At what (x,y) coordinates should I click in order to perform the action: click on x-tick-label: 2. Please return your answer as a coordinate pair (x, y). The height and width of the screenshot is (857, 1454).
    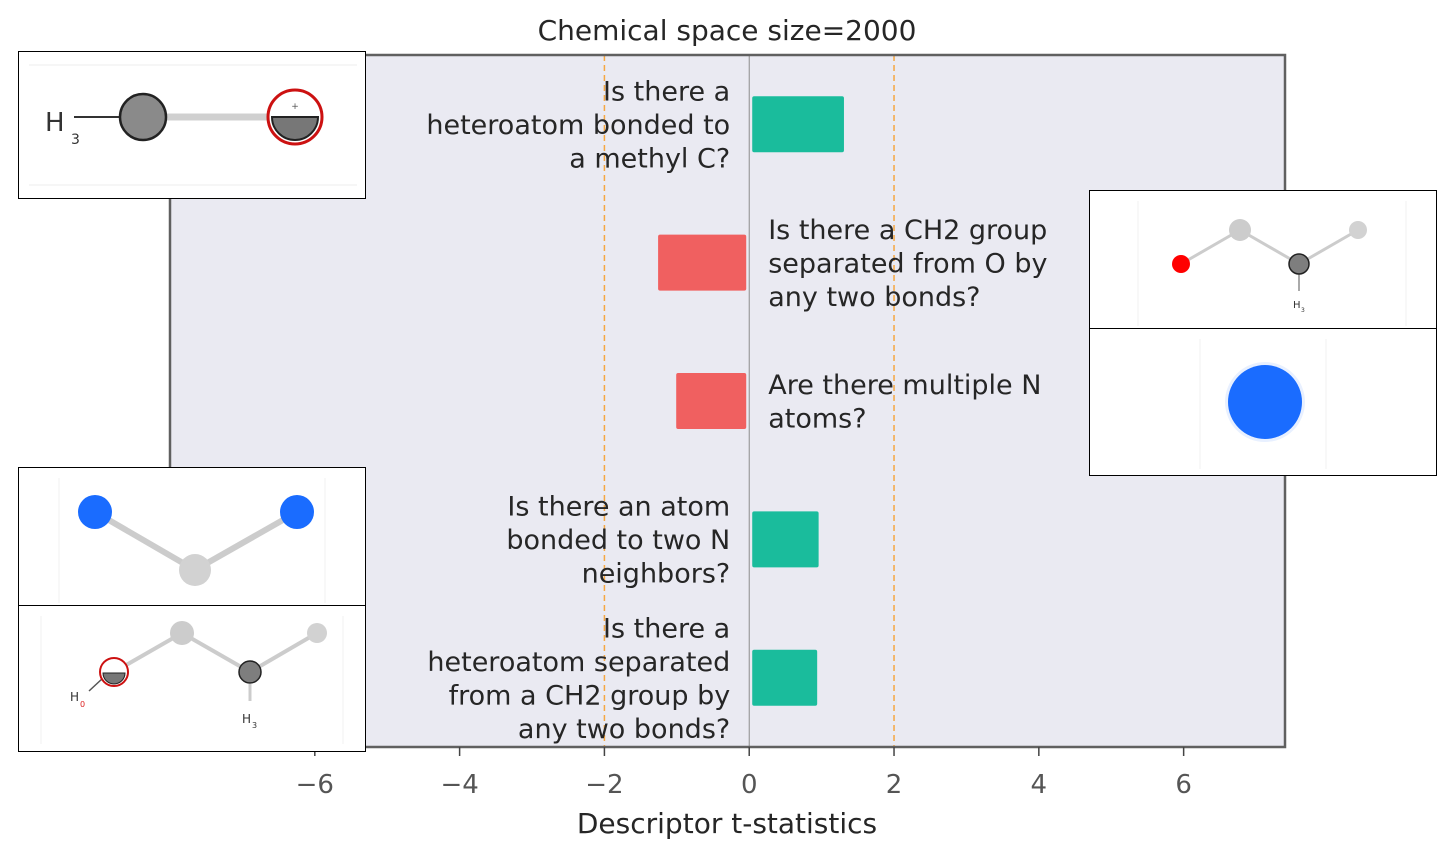
    Looking at the image, I should click on (894, 785).